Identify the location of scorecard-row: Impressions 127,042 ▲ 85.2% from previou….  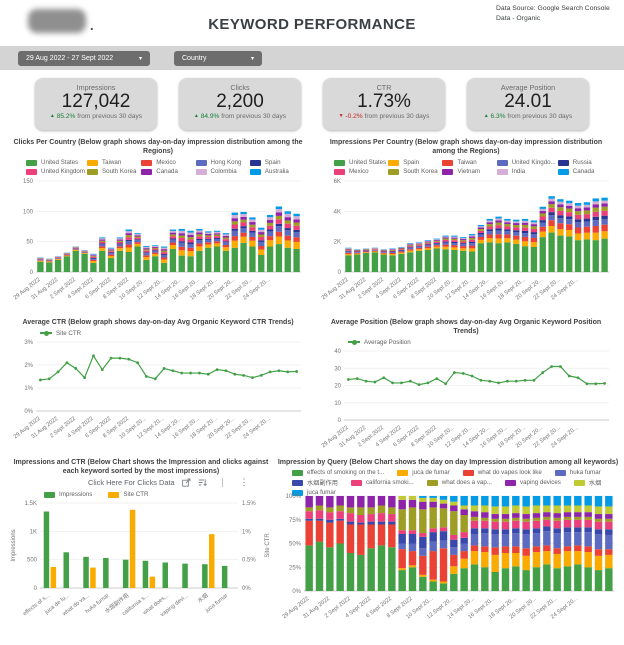
(312, 104).